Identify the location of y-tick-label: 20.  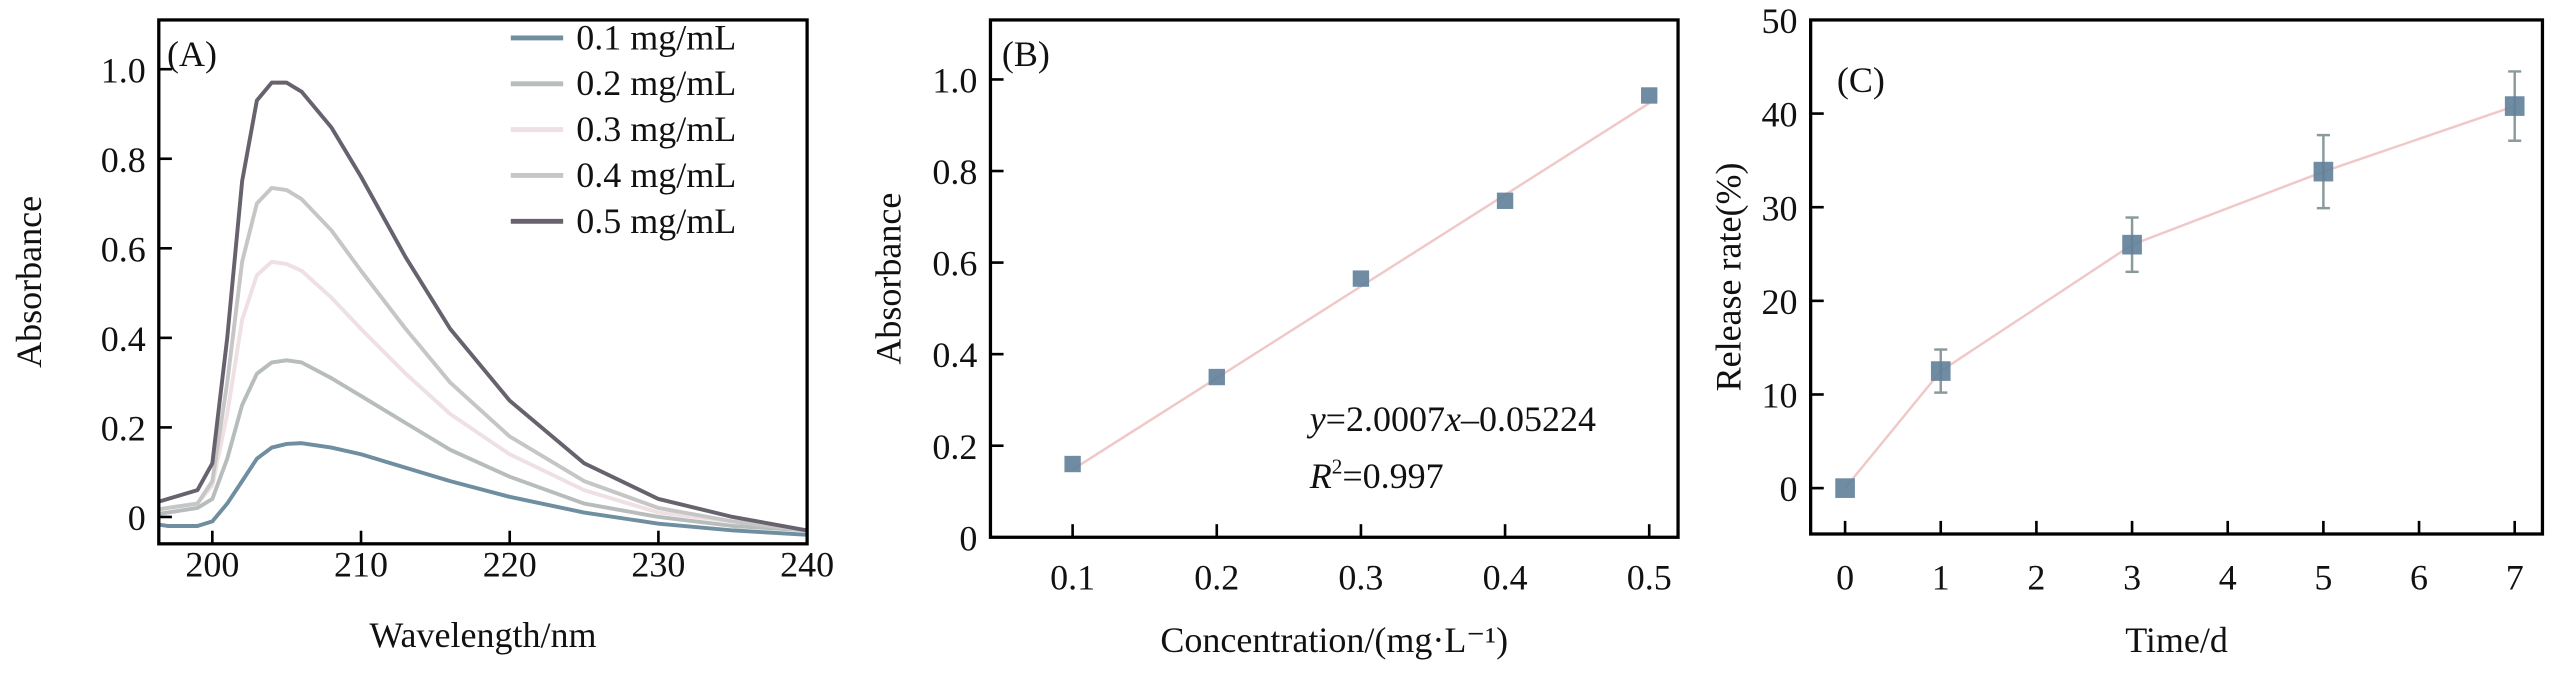
(1780, 302).